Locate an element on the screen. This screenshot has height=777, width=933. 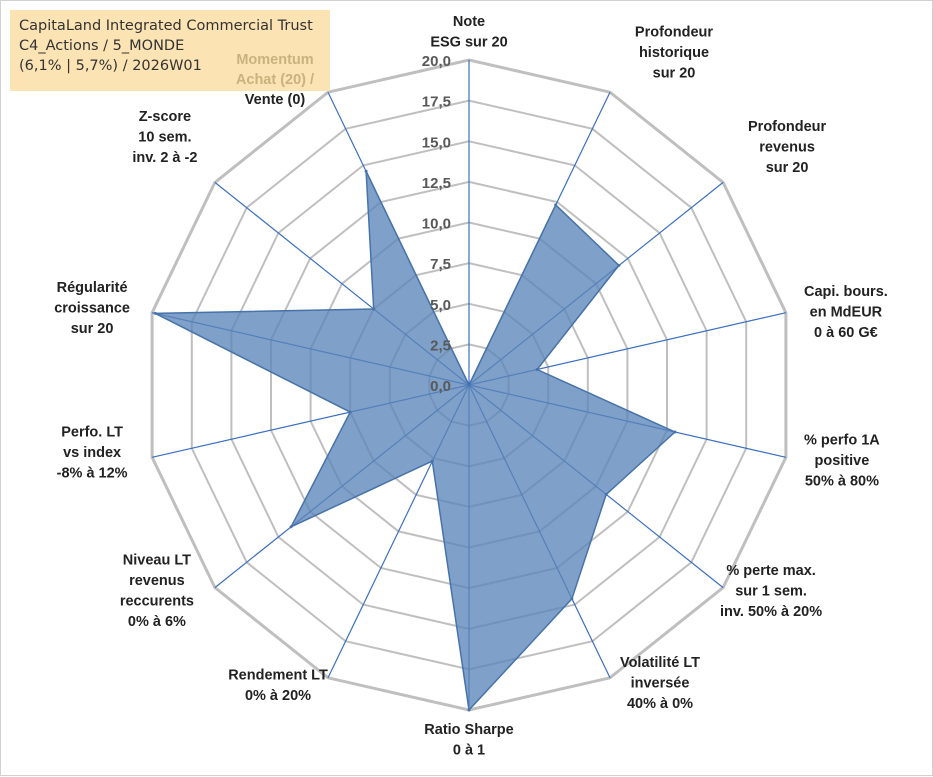
axis-label-momentum: Momentum Achat (20) / Vente (0) is located at coordinates (275, 80).